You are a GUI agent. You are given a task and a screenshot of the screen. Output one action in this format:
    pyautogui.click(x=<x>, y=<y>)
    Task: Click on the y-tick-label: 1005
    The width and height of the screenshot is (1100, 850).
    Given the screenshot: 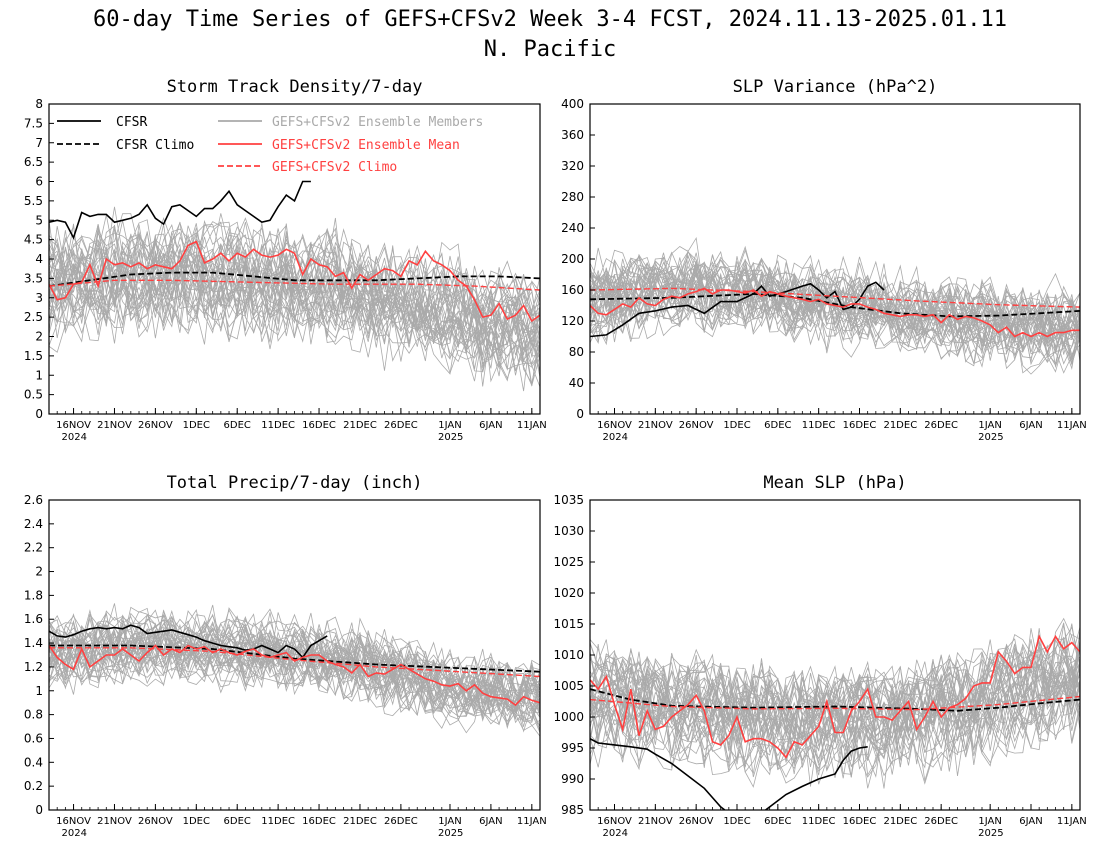 What is the action you would take?
    pyautogui.click(x=568, y=686)
    